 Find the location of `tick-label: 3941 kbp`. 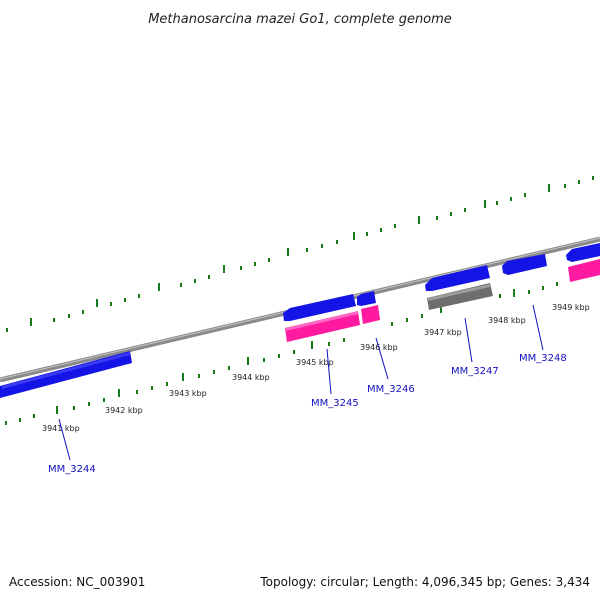

tick-label: 3941 kbp is located at coordinates (61, 428).